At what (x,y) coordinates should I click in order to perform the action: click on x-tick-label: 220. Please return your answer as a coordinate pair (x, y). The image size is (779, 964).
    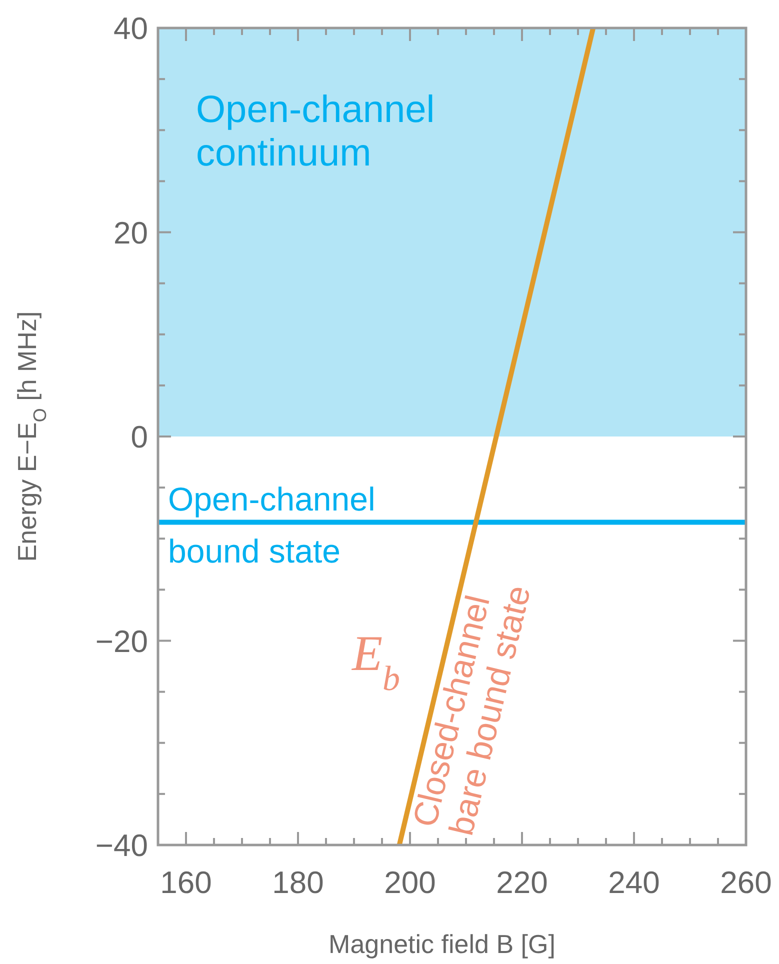
    Looking at the image, I should click on (522, 882).